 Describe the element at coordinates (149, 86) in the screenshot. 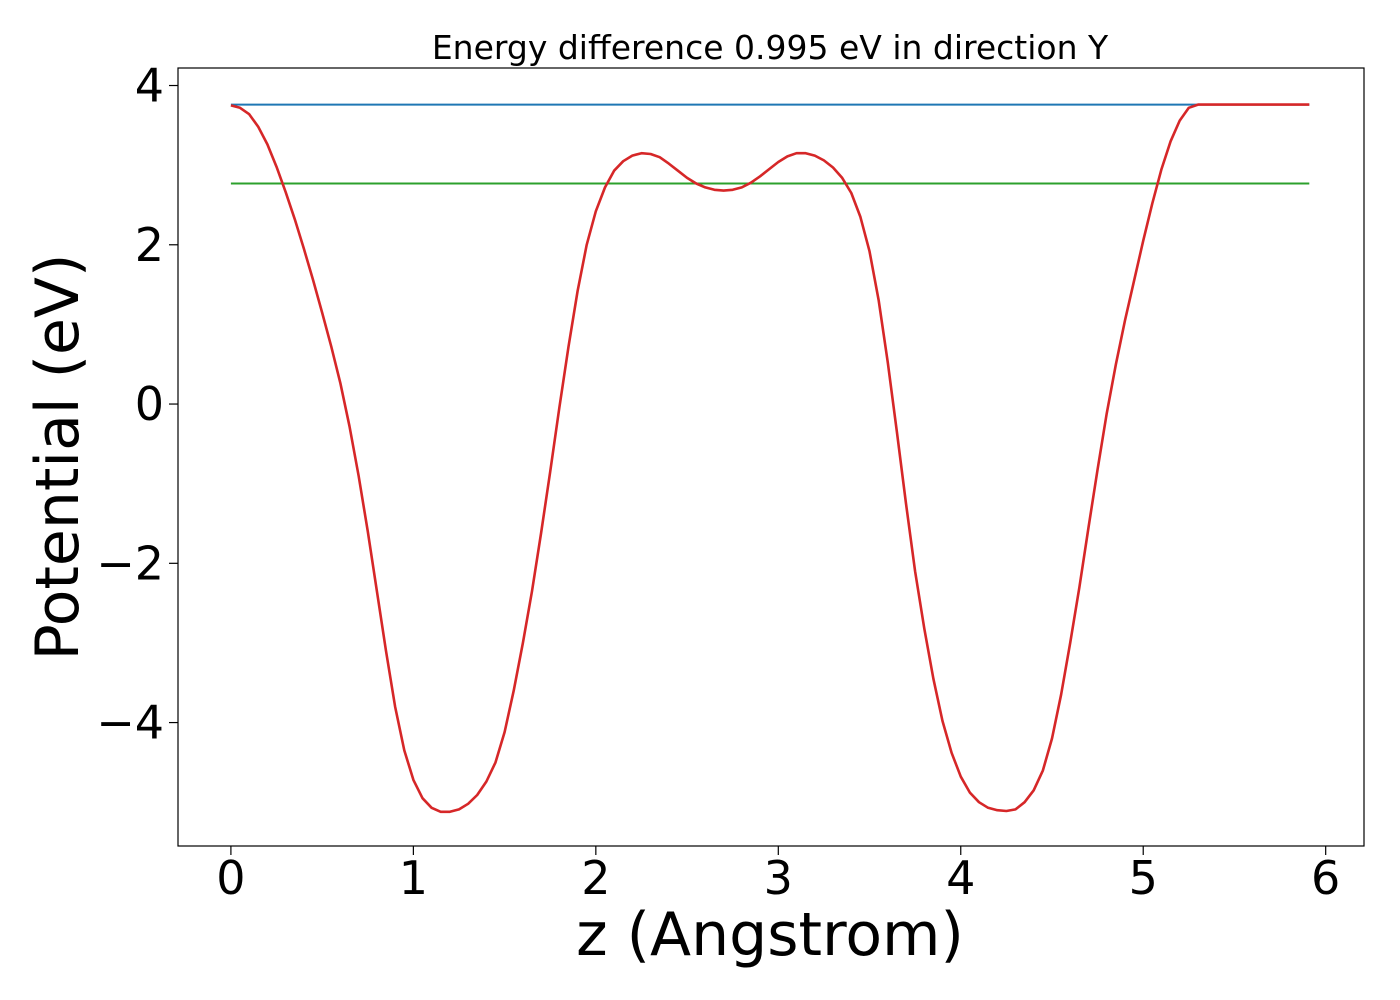

I see `y-tick-label: 4` at that location.